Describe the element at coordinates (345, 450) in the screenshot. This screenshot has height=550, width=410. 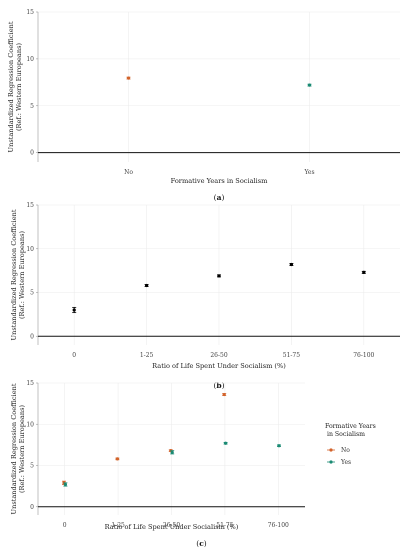
I see `legend-label: No` at that location.